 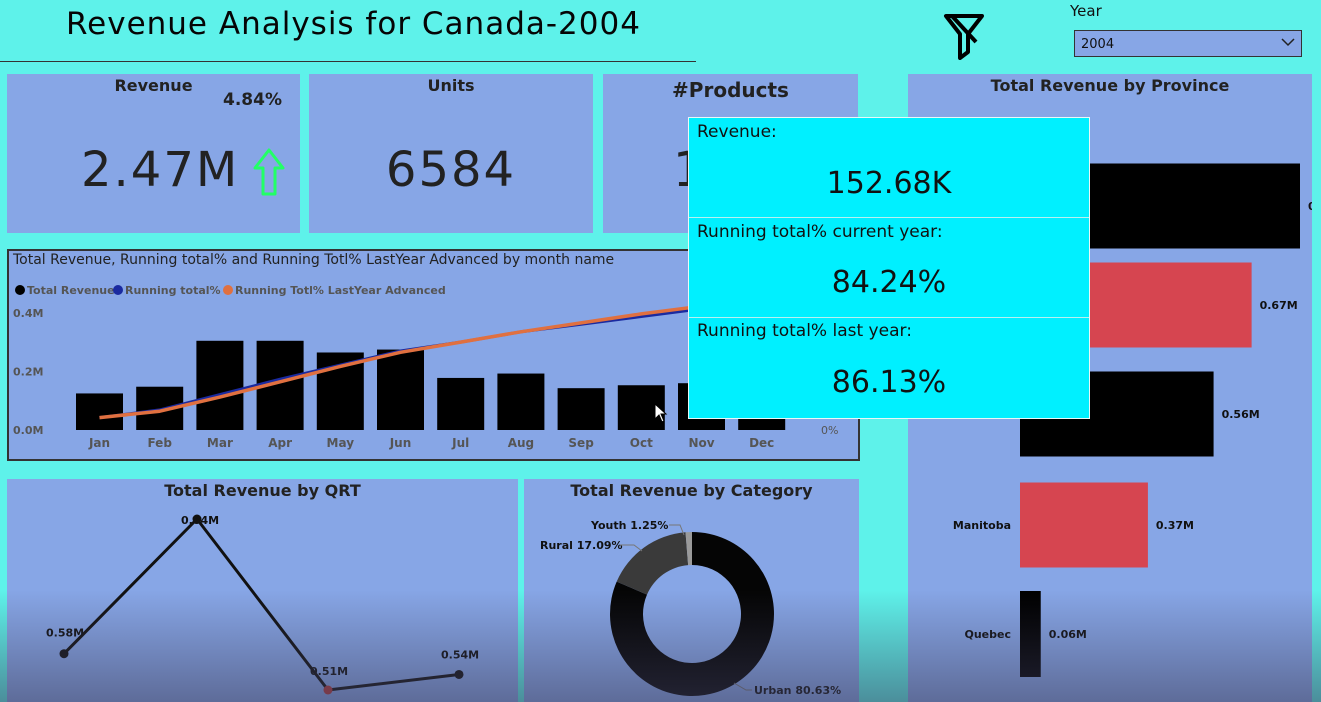 I want to click on x-tick-label: May, so click(x=341, y=443).